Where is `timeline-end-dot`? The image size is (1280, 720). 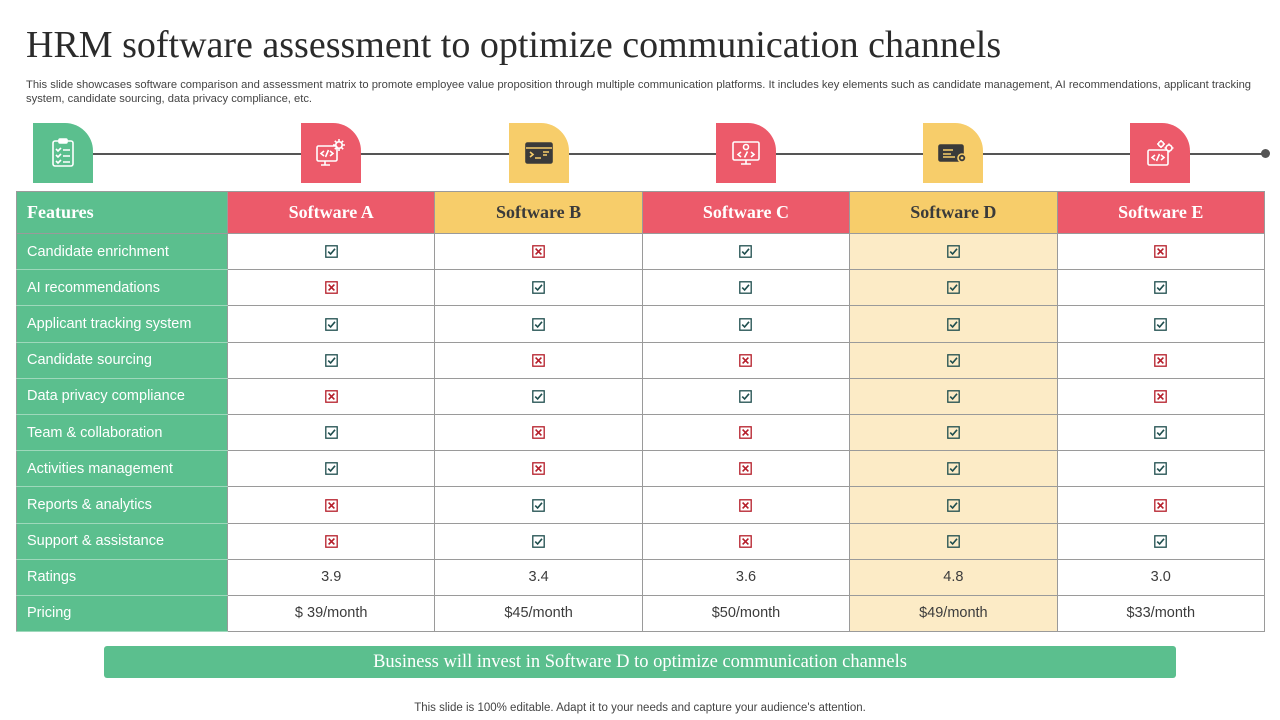
timeline-end-dot is located at coordinates (1265, 153).